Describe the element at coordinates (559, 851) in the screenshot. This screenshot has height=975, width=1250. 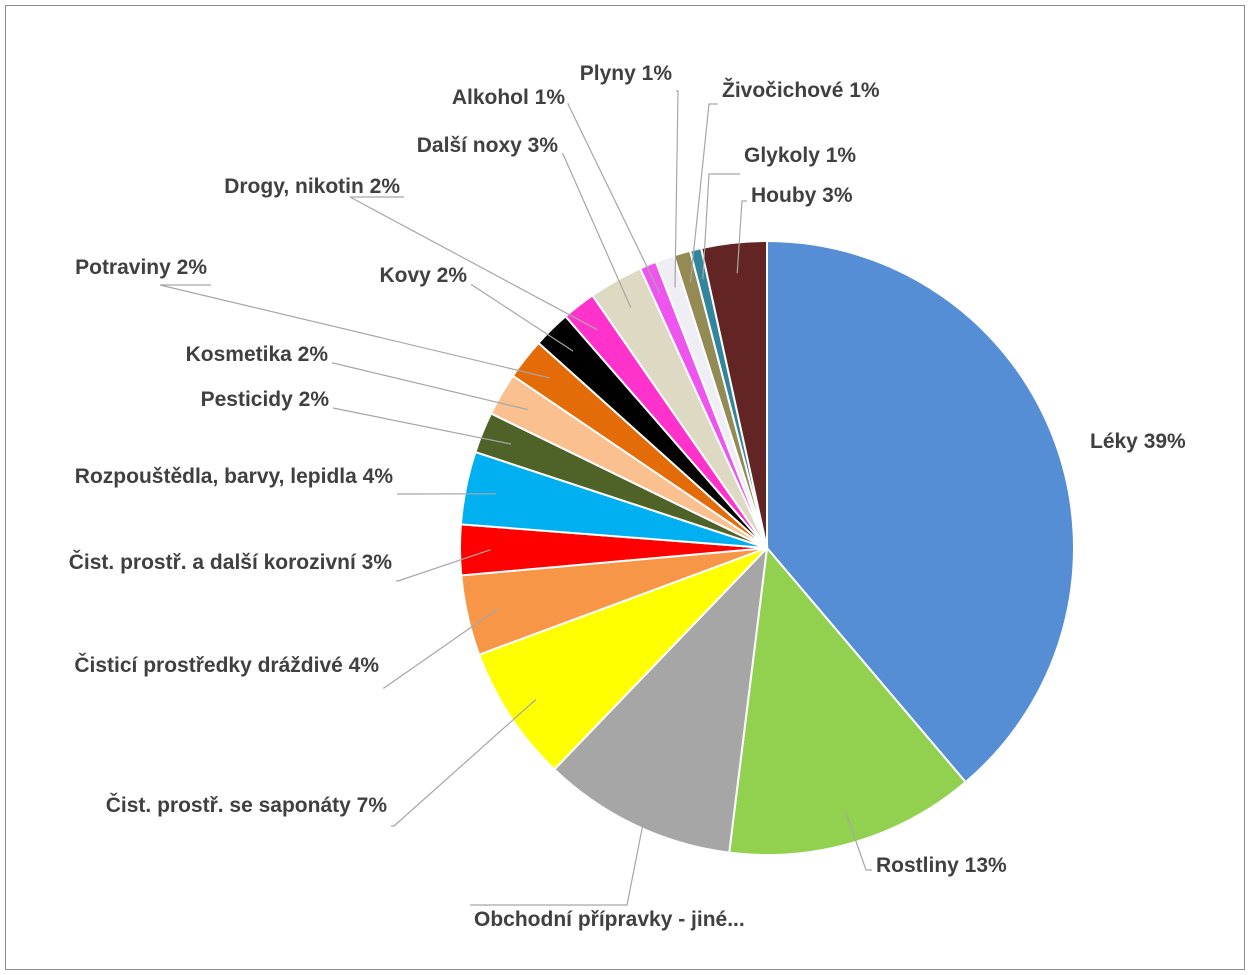
I see `leader-line-obchodni-pripravky-jine` at that location.